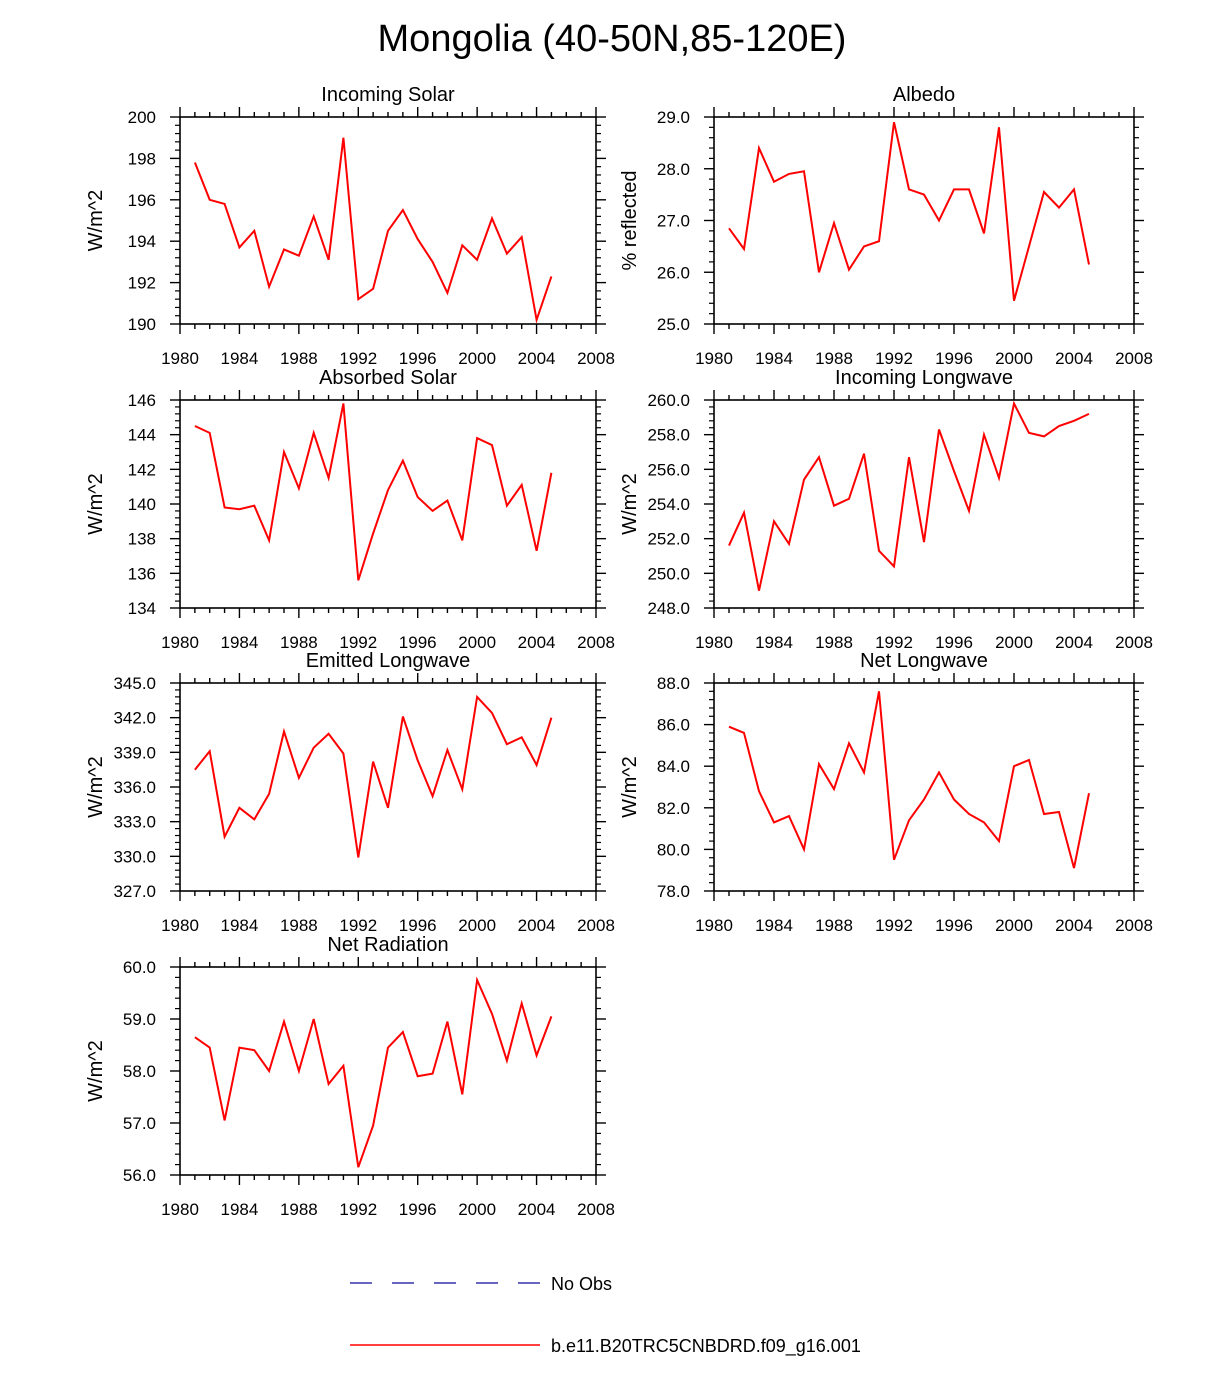 This screenshot has height=1384, width=1224. Describe the element at coordinates (139, 1071) in the screenshot. I see `y-tick-label: 58.0` at that location.